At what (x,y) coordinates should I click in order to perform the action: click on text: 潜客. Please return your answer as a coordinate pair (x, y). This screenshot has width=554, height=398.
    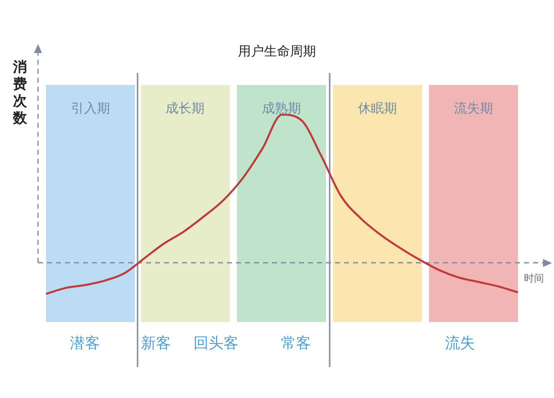
    Looking at the image, I should click on (85, 343).